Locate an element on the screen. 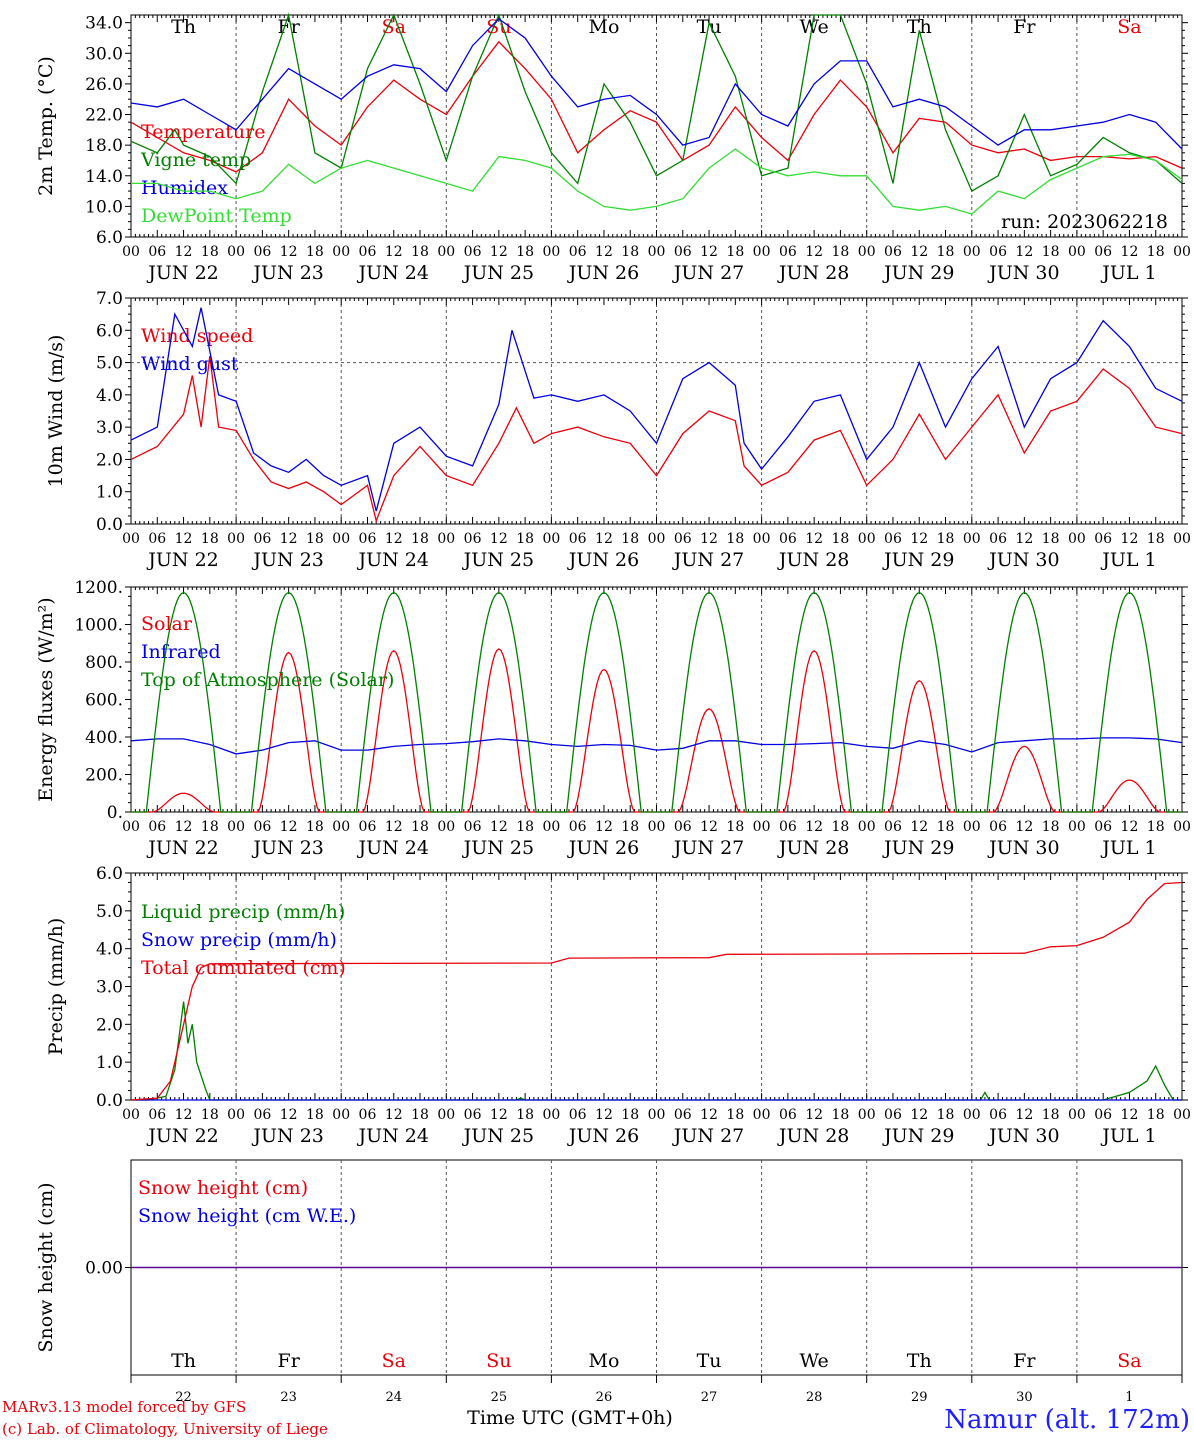 This screenshot has height=1440, width=1194. y-tick-label: 200. is located at coordinates (104, 776).